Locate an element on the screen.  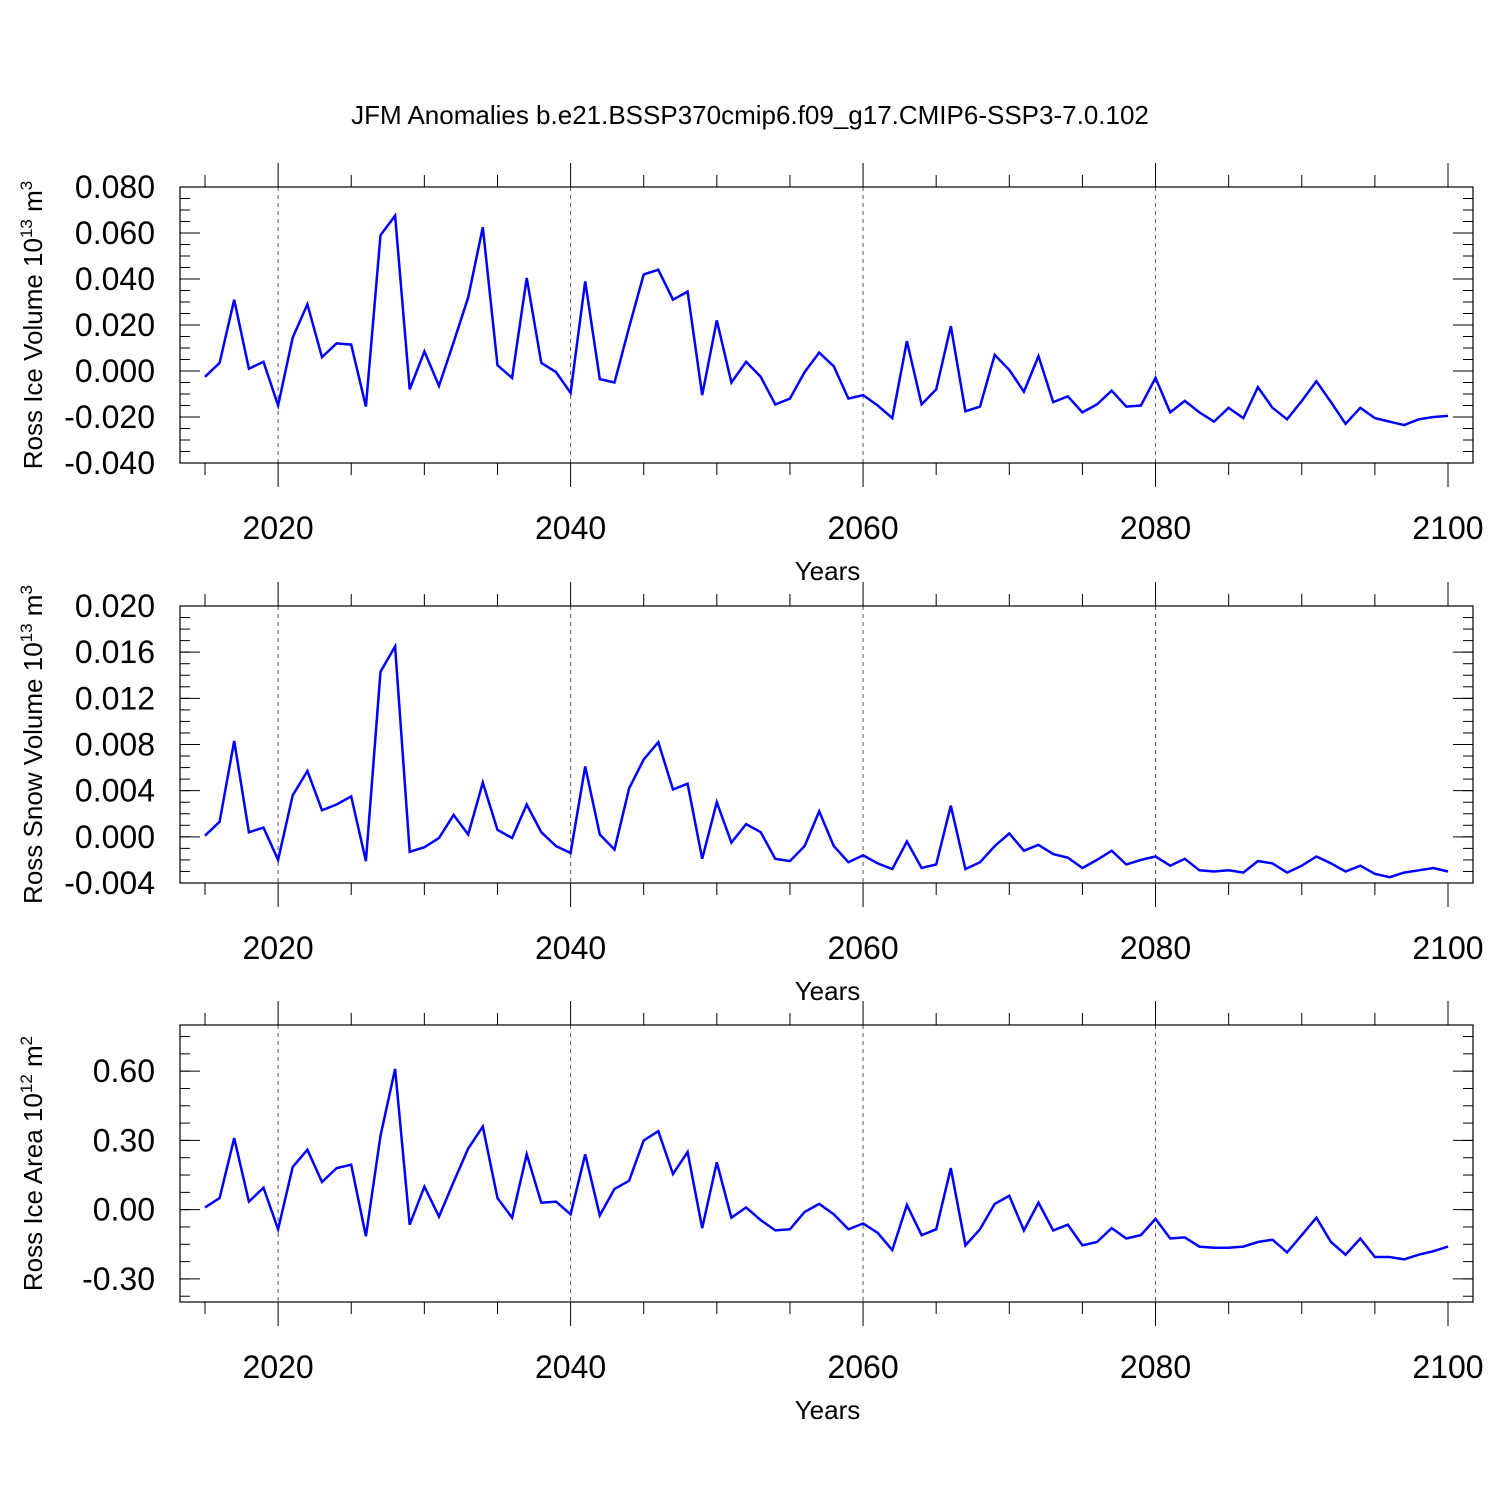
y-tick-label: -0.040 is located at coordinates (109, 463).